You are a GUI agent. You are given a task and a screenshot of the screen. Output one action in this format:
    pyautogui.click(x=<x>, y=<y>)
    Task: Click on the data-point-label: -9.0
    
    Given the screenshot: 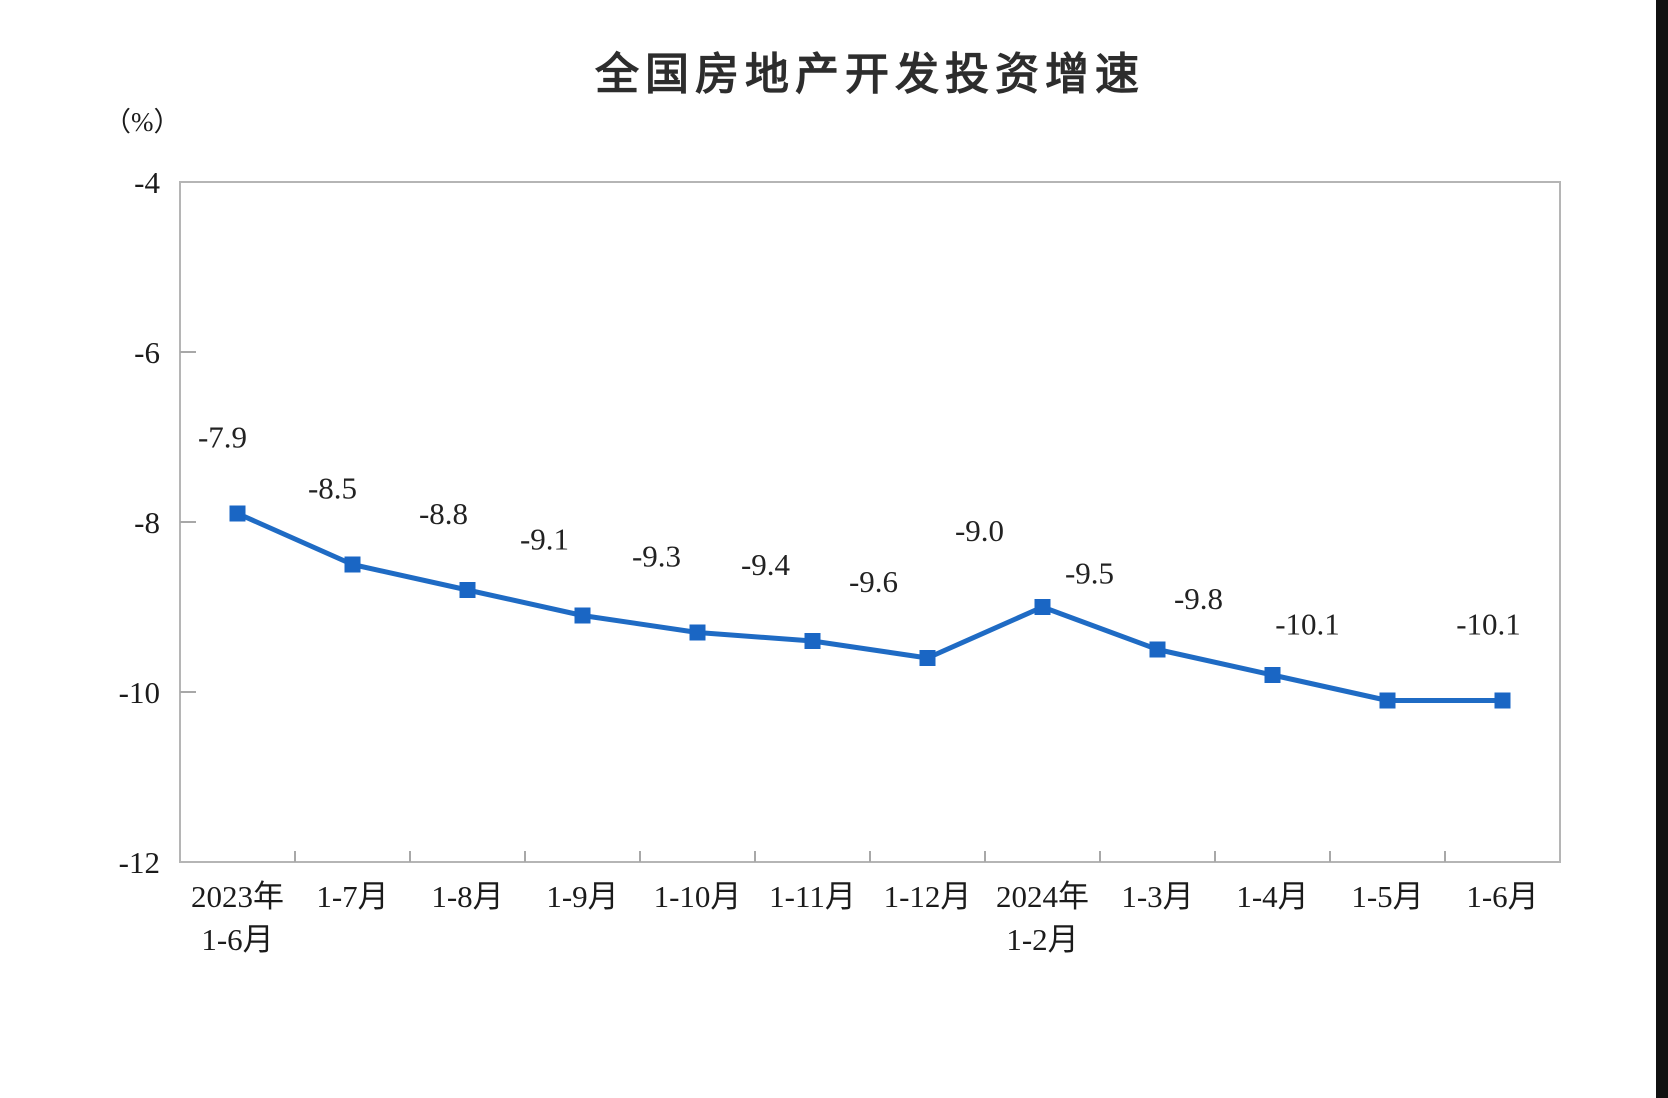 What is the action you would take?
    pyautogui.click(x=979, y=530)
    